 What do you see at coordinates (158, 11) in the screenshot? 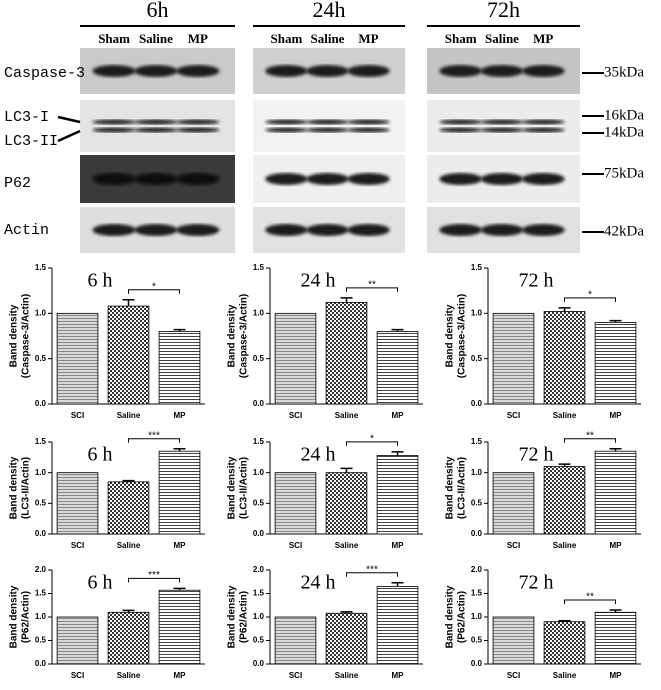
I see `time-label: 6h` at bounding box center [158, 11].